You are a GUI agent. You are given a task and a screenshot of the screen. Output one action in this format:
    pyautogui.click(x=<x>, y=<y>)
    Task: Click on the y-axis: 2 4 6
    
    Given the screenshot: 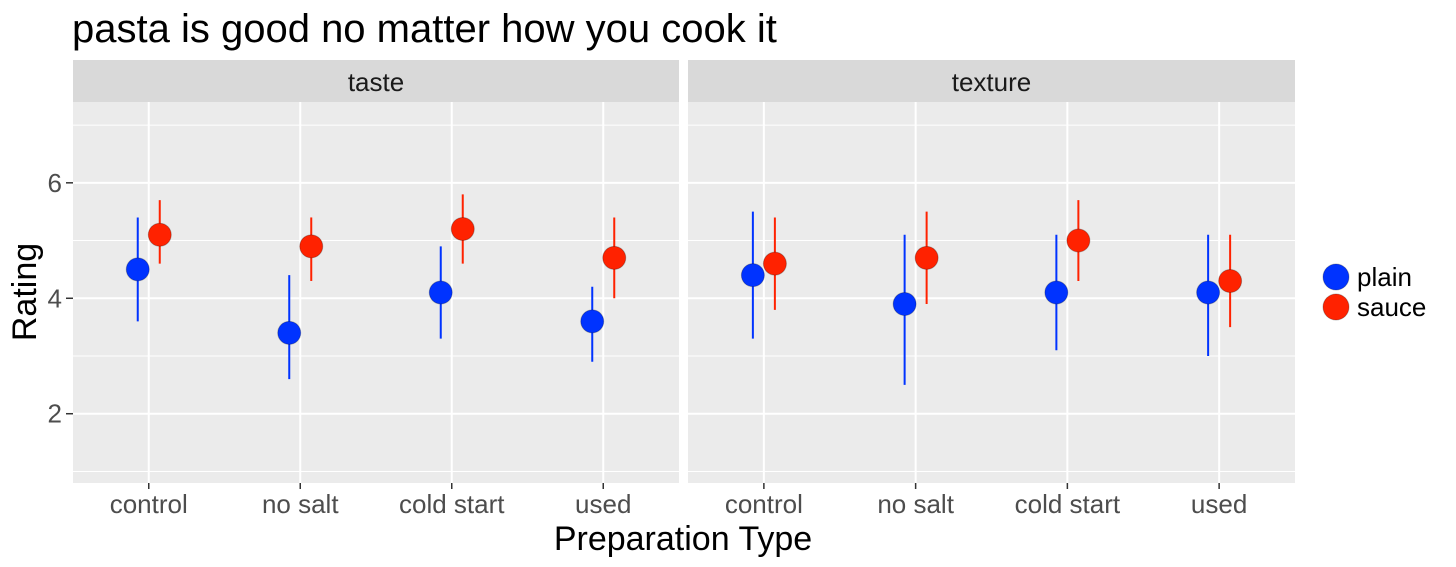 What is the action you would take?
    pyautogui.click(x=60, y=298)
    